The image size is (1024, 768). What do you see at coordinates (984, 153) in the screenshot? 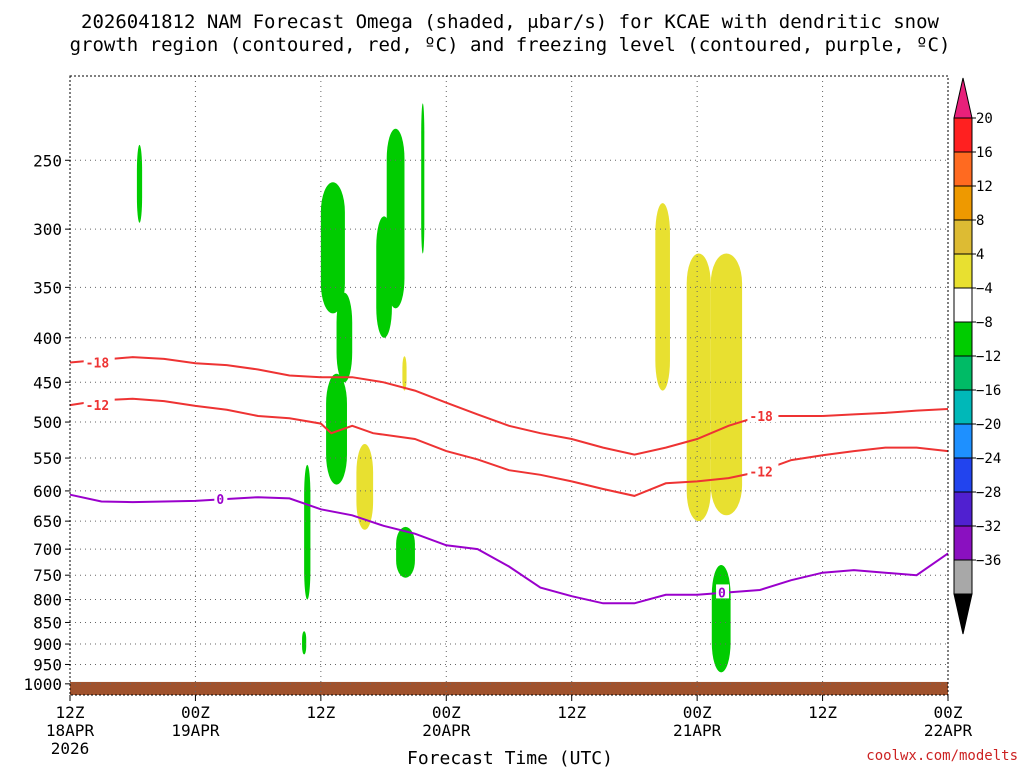
I see `colorbar-label: 16` at bounding box center [984, 153].